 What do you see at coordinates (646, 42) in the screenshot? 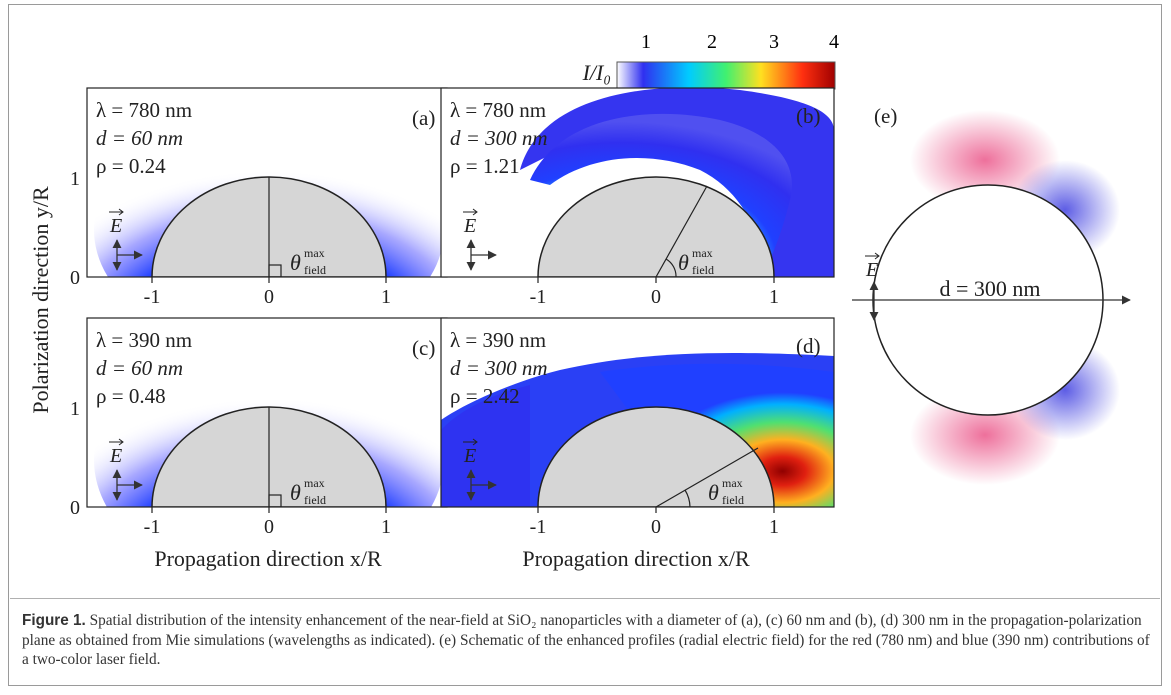
I see `colorbar-tick-1: 1` at bounding box center [646, 42].